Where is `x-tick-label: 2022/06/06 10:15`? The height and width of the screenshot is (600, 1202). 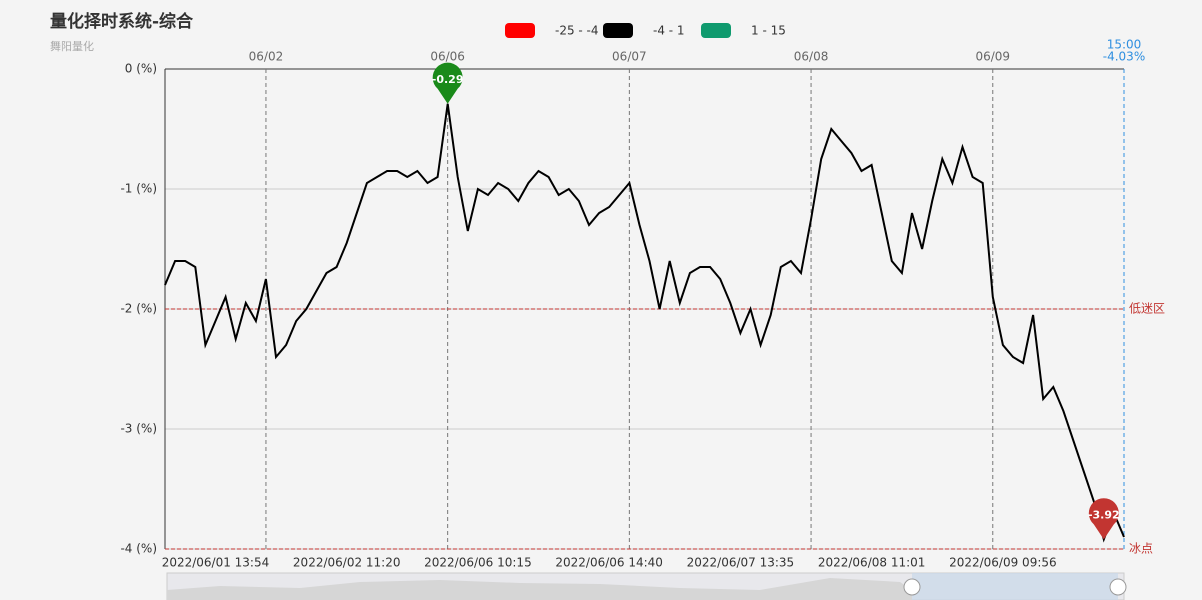
x-tick-label: 2022/06/06 10:15 is located at coordinates (478, 563).